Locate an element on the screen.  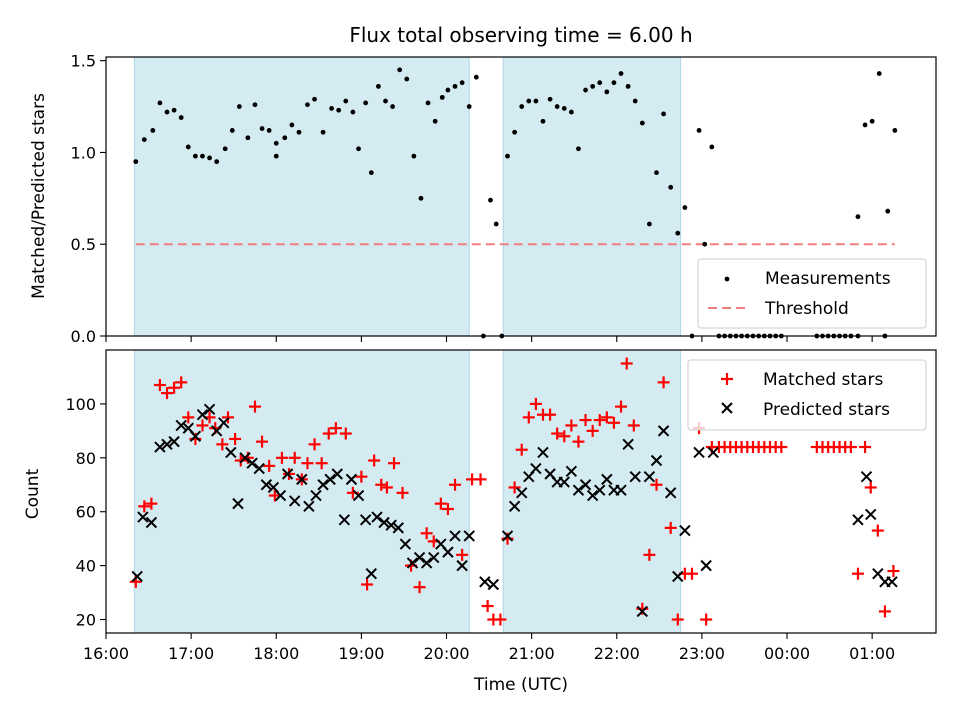
chart-title: Flux total observing time = 6.00 h is located at coordinates (520, 35).